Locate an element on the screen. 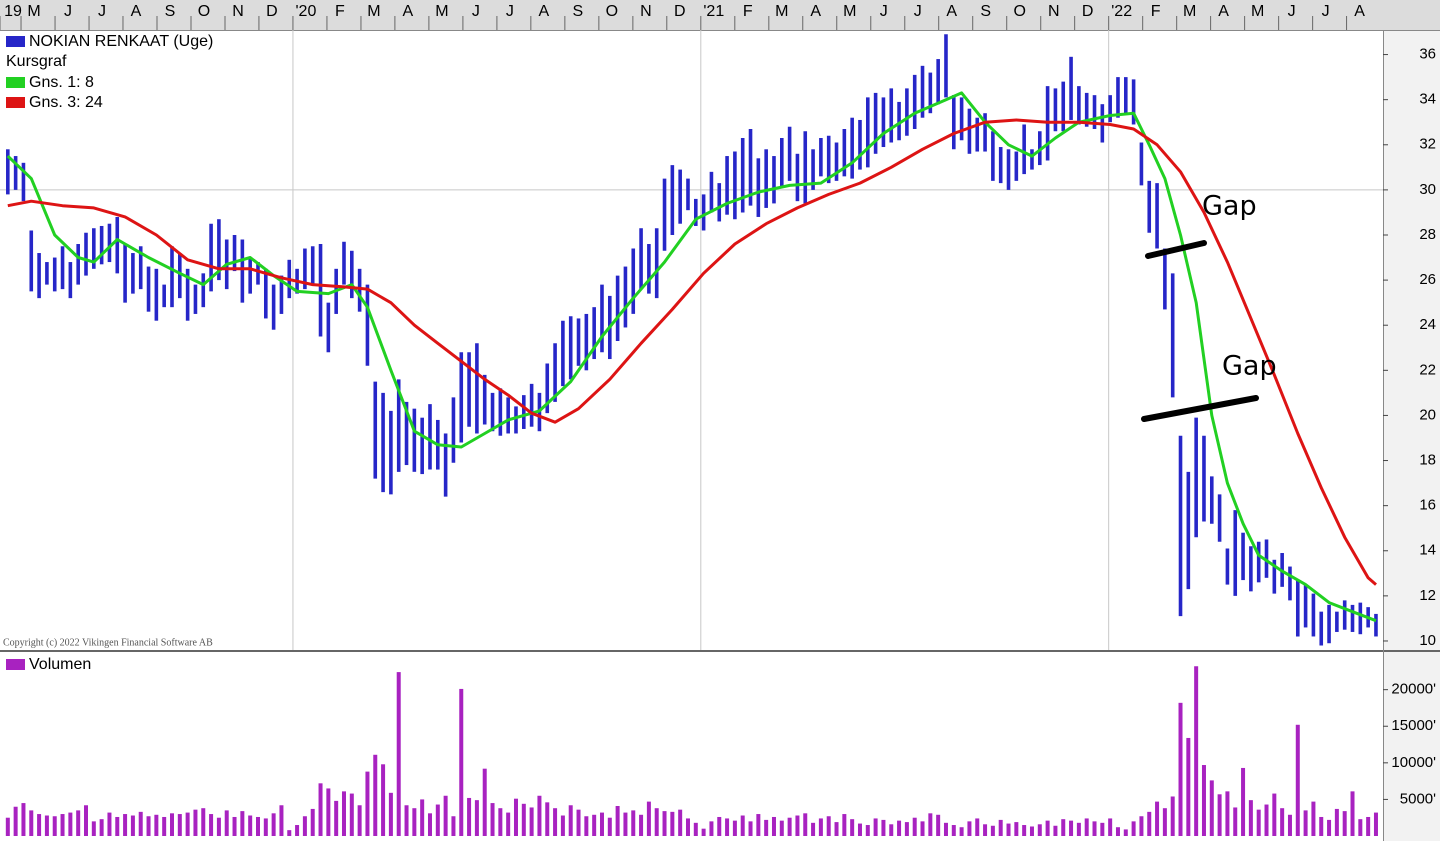  y-tick-label: 16 is located at coordinates (1427, 505).